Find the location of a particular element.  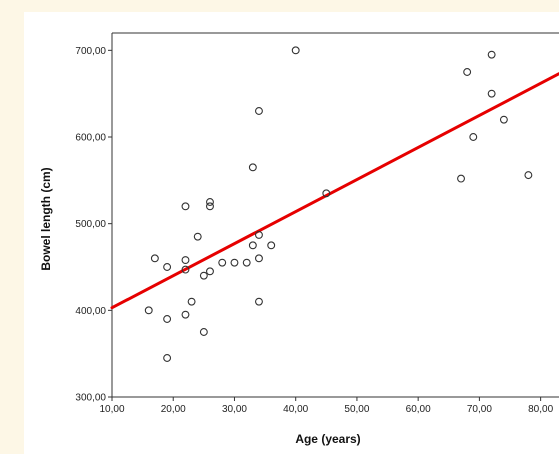

x-axis-label: Age (years) is located at coordinates (327, 439).